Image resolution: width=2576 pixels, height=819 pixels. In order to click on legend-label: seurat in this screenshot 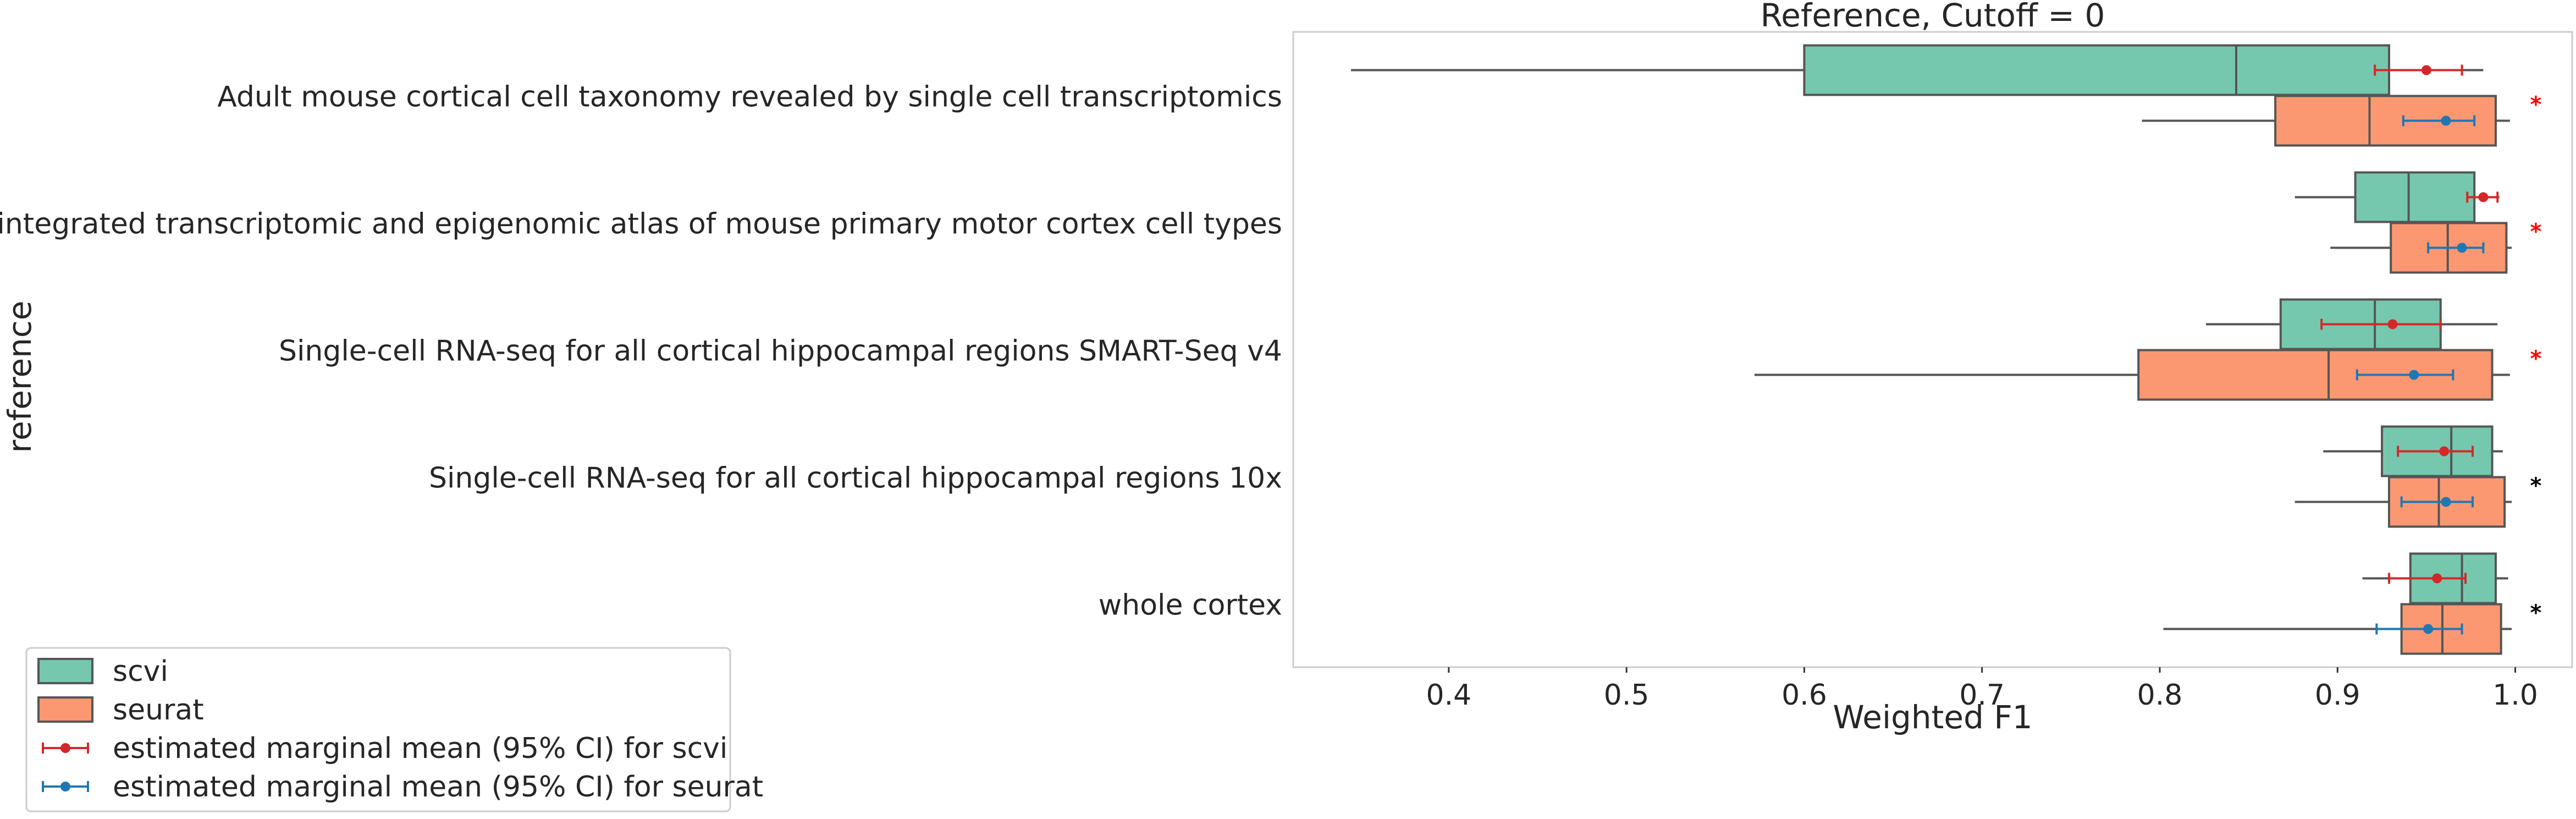, I will do `click(158, 710)`.